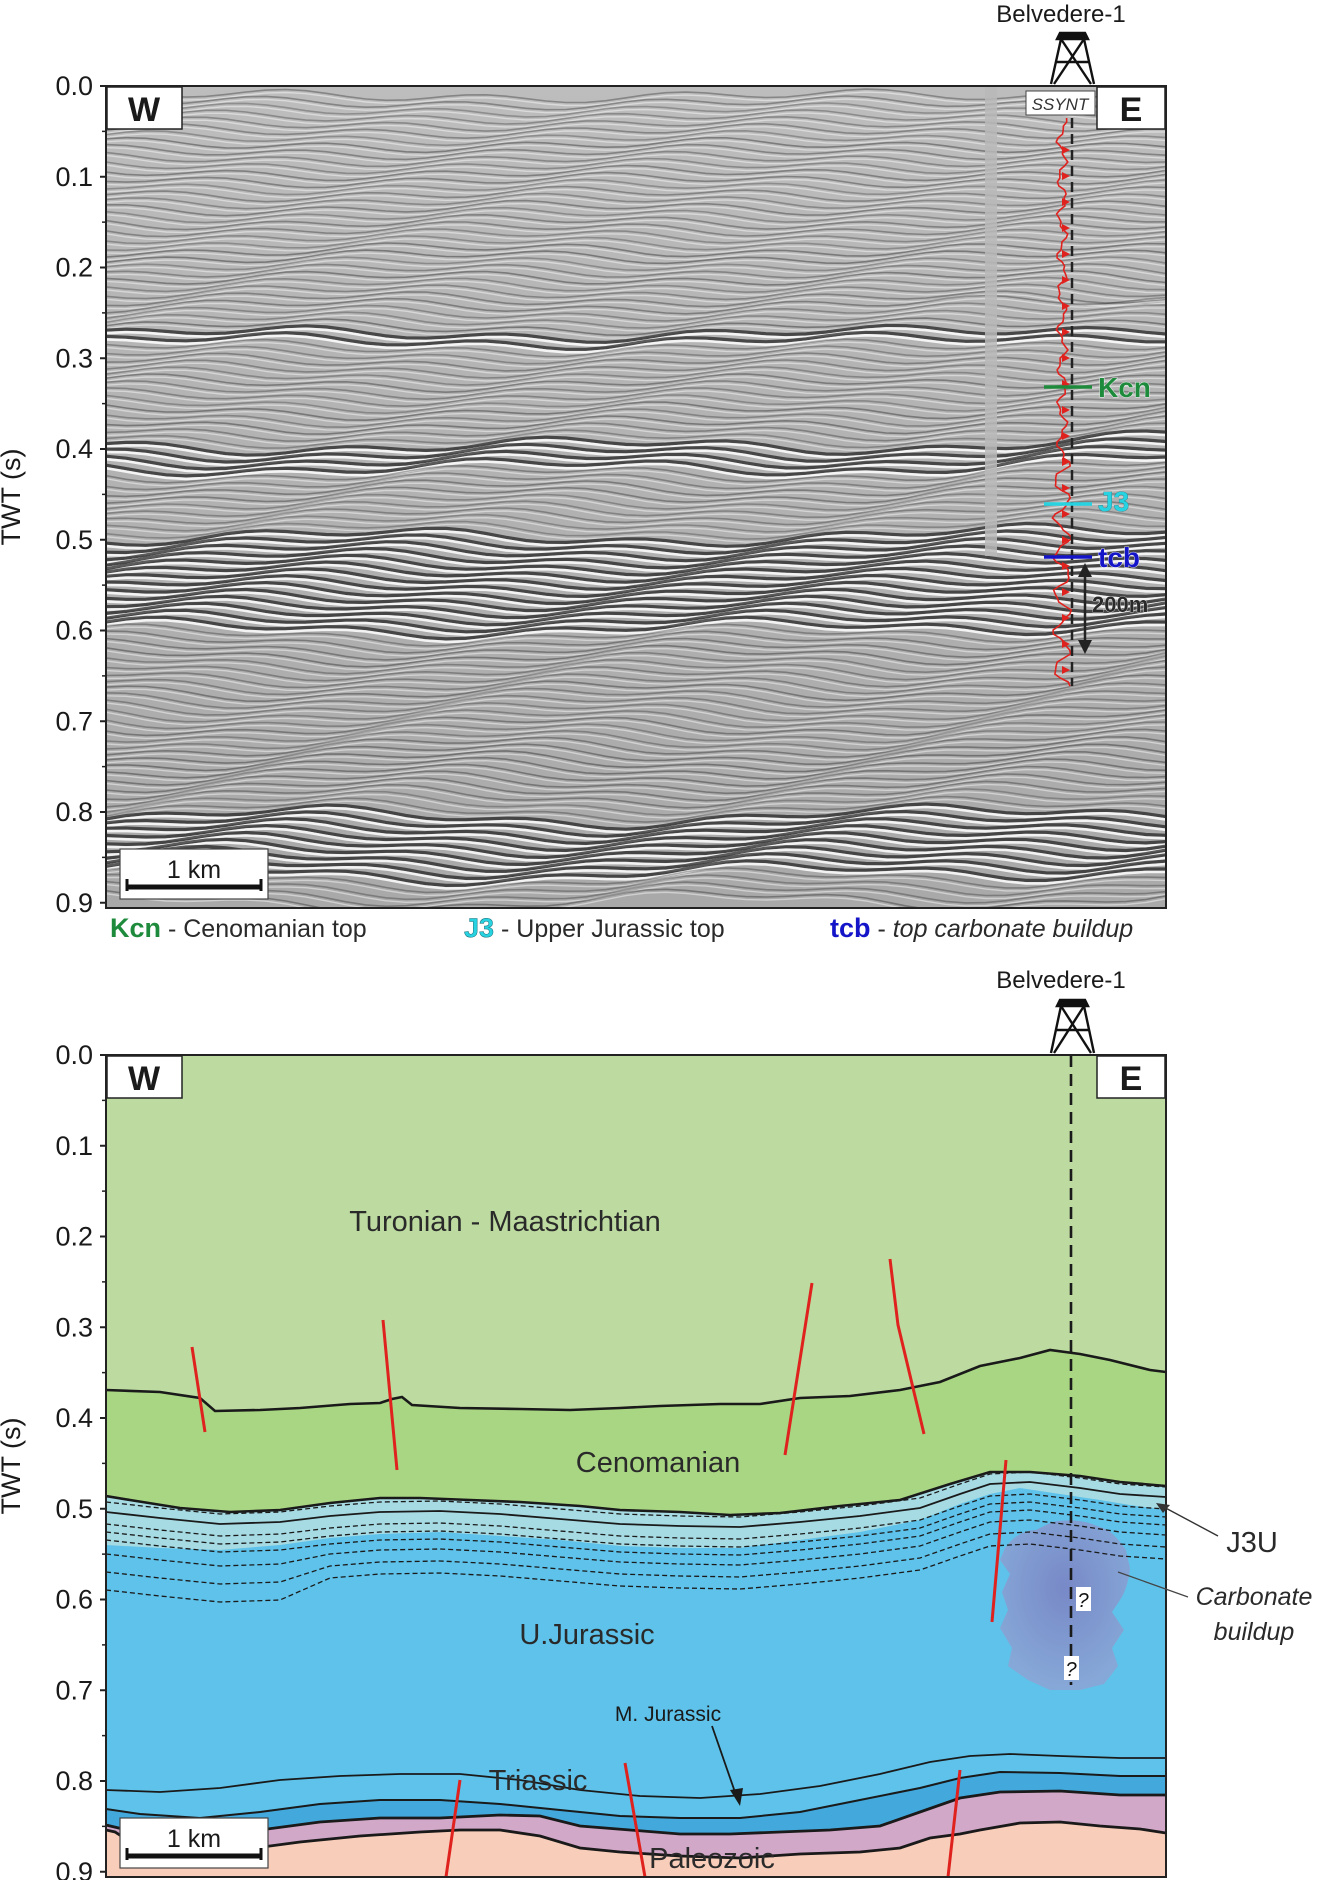  What do you see at coordinates (144, 1079) in the screenshot?
I see `west-label-bottom: W` at bounding box center [144, 1079].